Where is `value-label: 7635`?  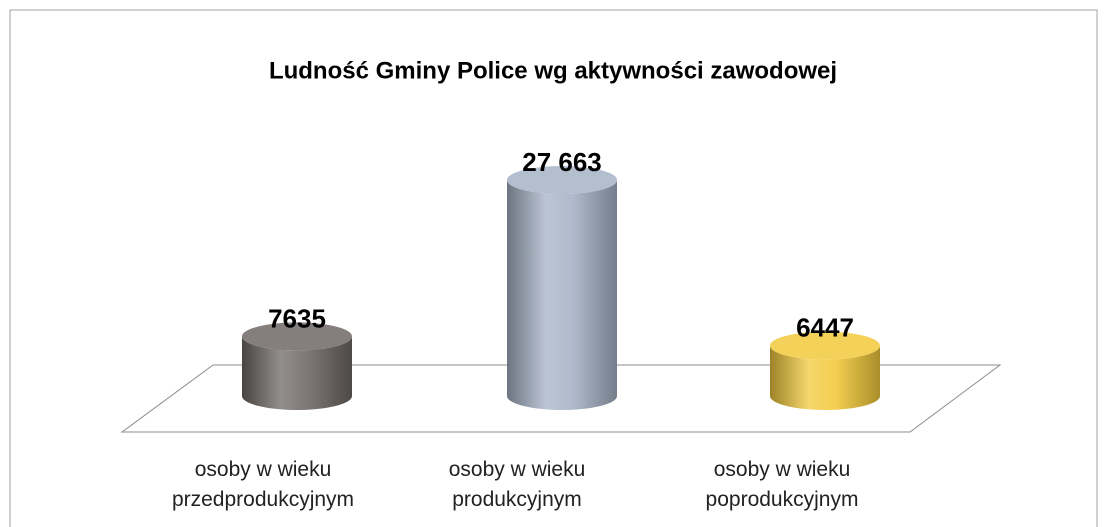
value-label: 7635 is located at coordinates (297, 318).